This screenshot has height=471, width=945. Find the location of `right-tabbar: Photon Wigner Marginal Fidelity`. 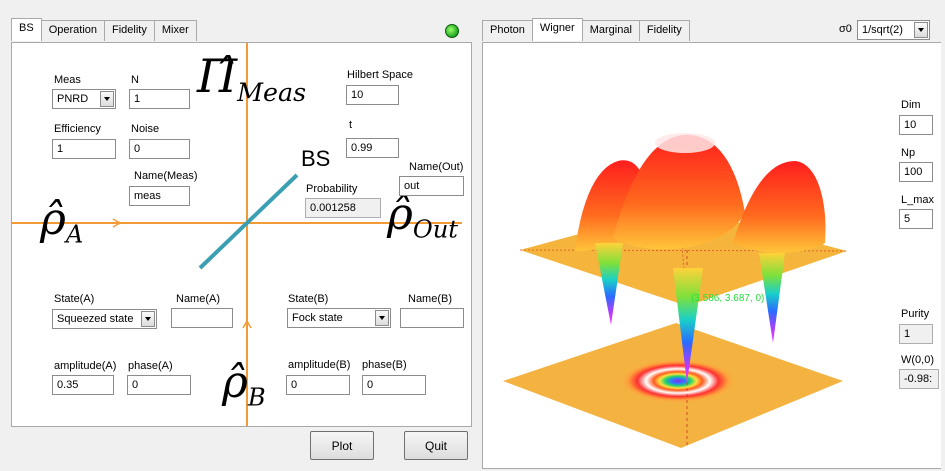

right-tabbar: Photon Wigner Marginal Fidelity is located at coordinates (586, 30).